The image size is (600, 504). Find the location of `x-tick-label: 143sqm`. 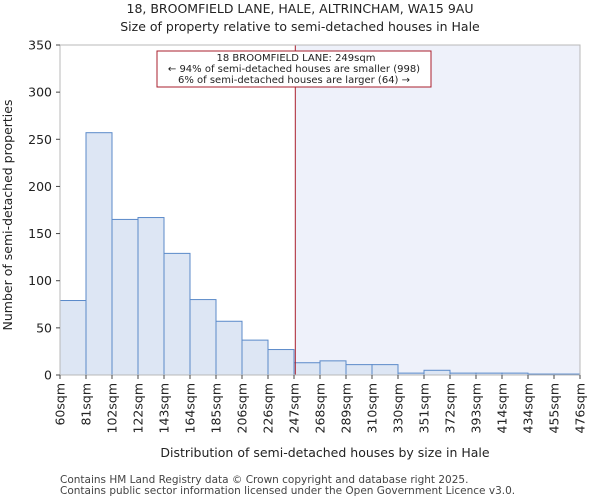

x-tick-label: 143sqm is located at coordinates (164, 408).